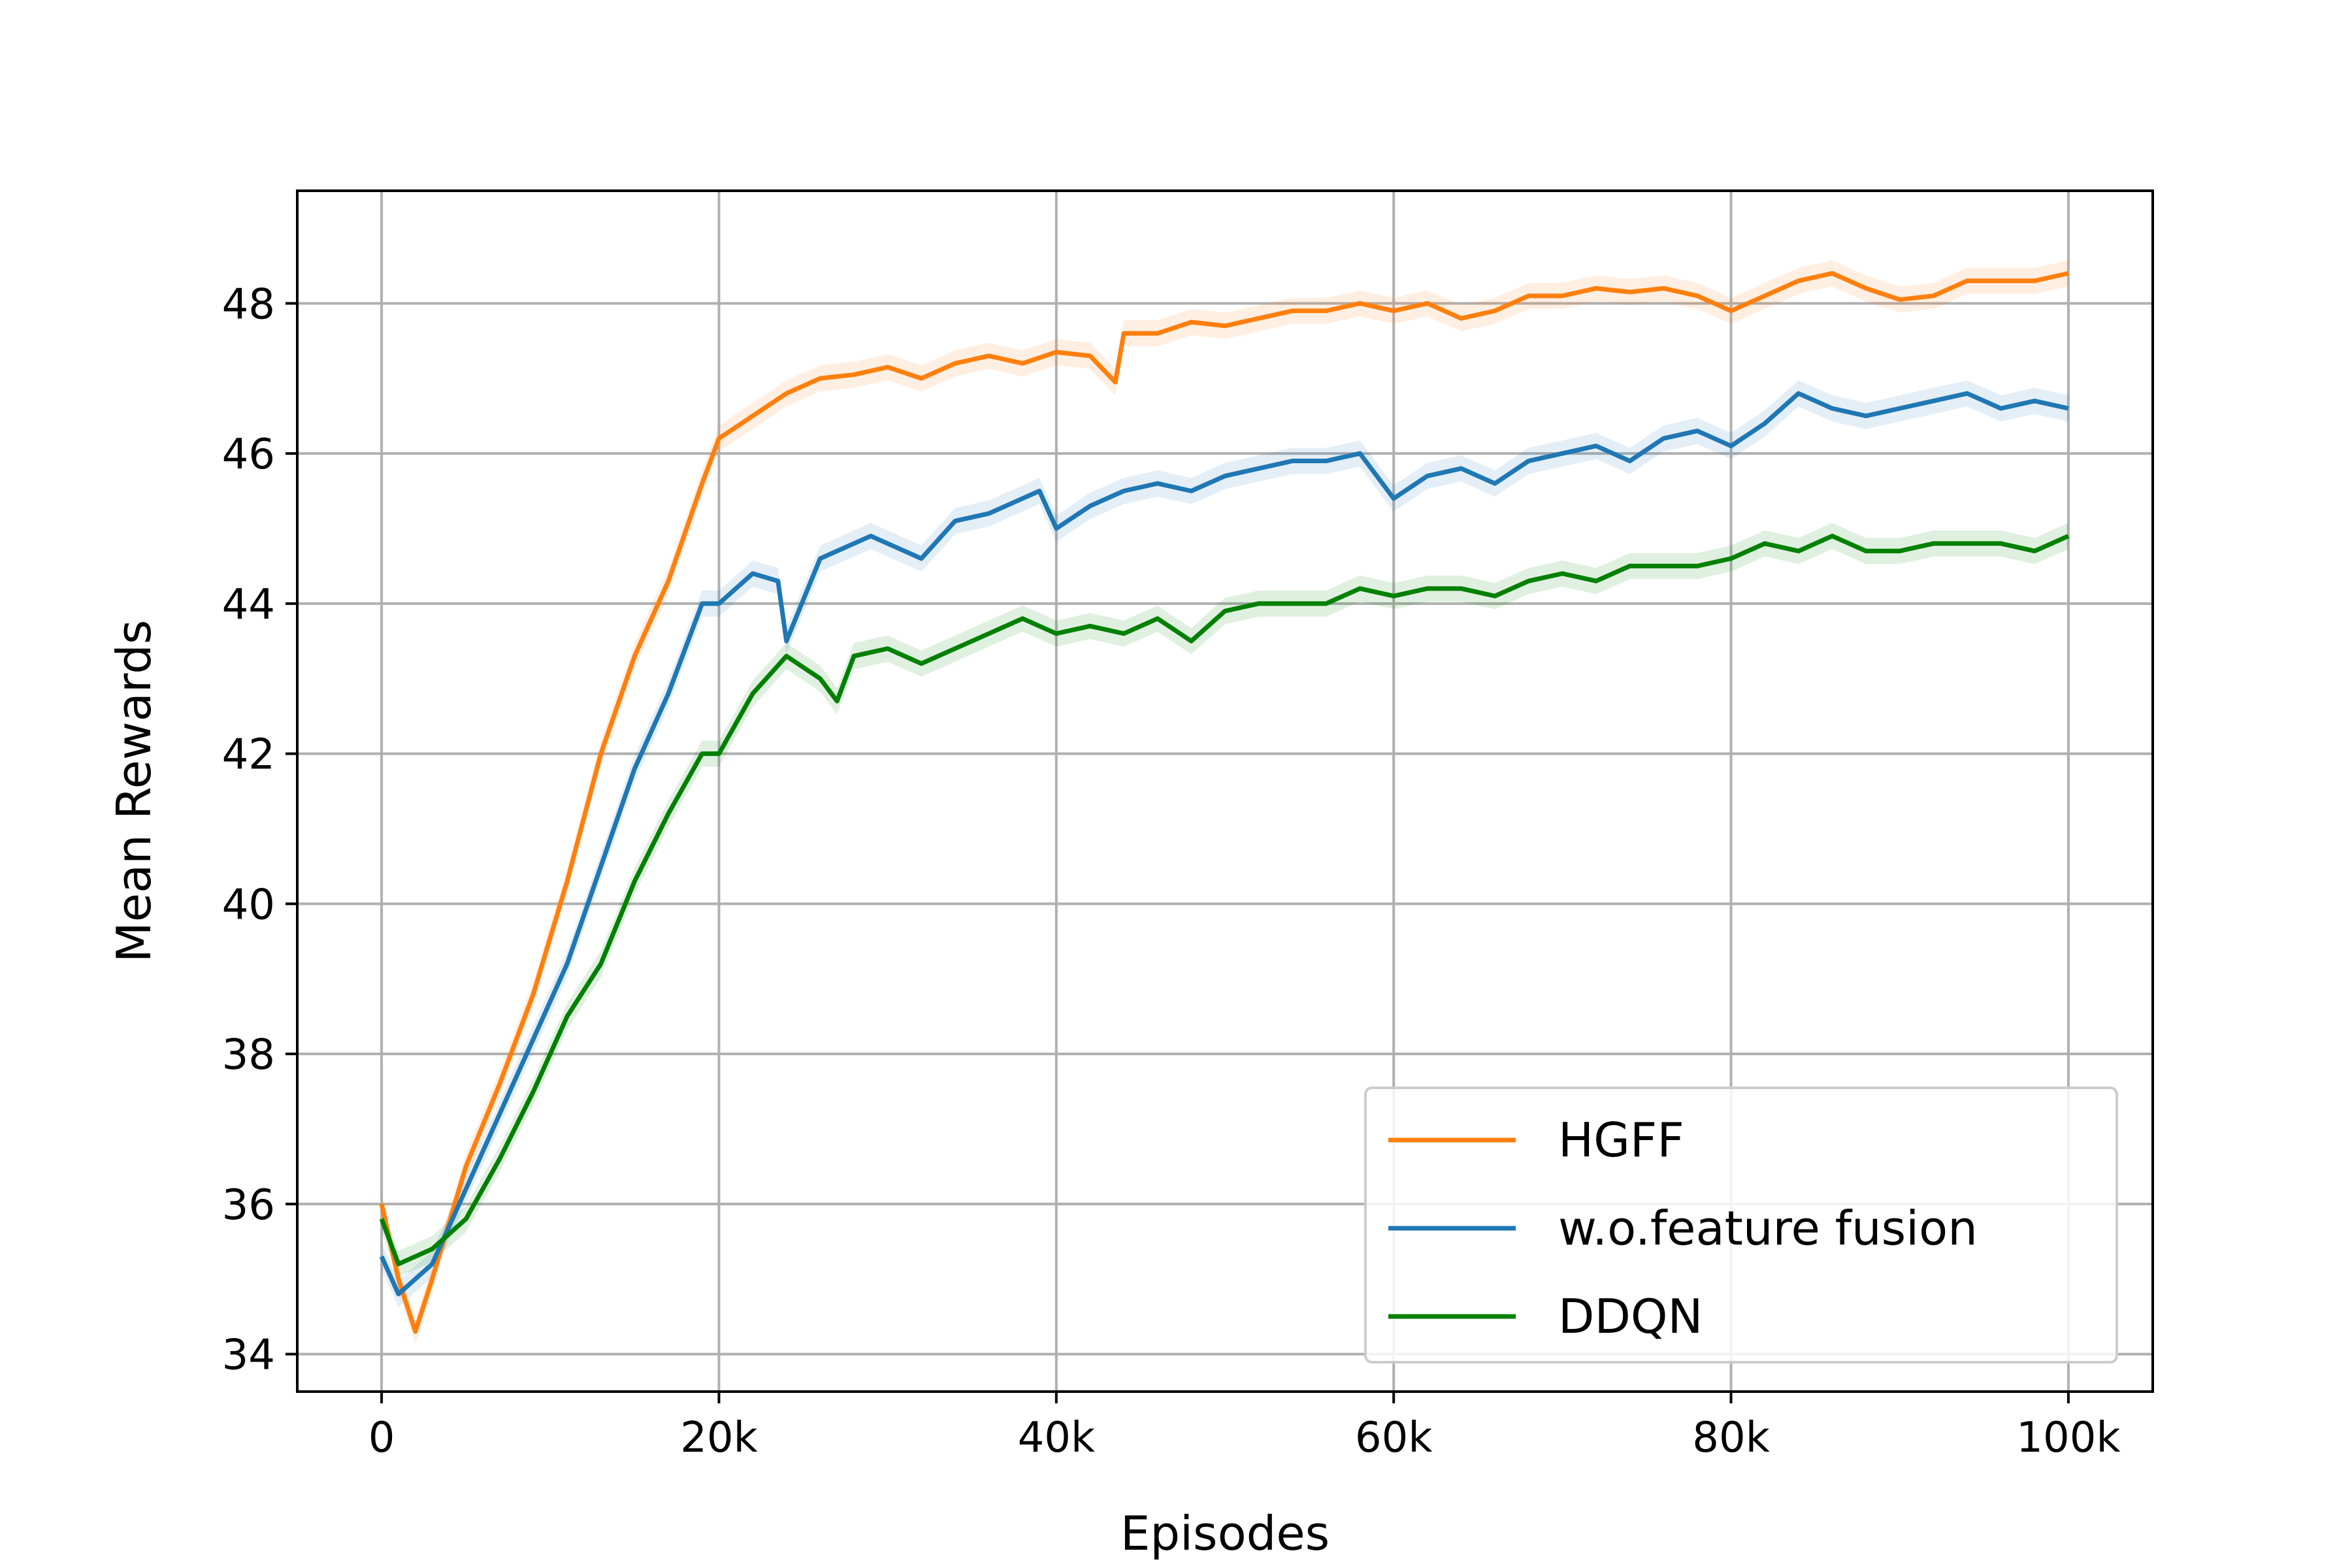 The image size is (2352, 1568). What do you see at coordinates (248, 1205) in the screenshot?
I see `y-tick-label: 36` at bounding box center [248, 1205].